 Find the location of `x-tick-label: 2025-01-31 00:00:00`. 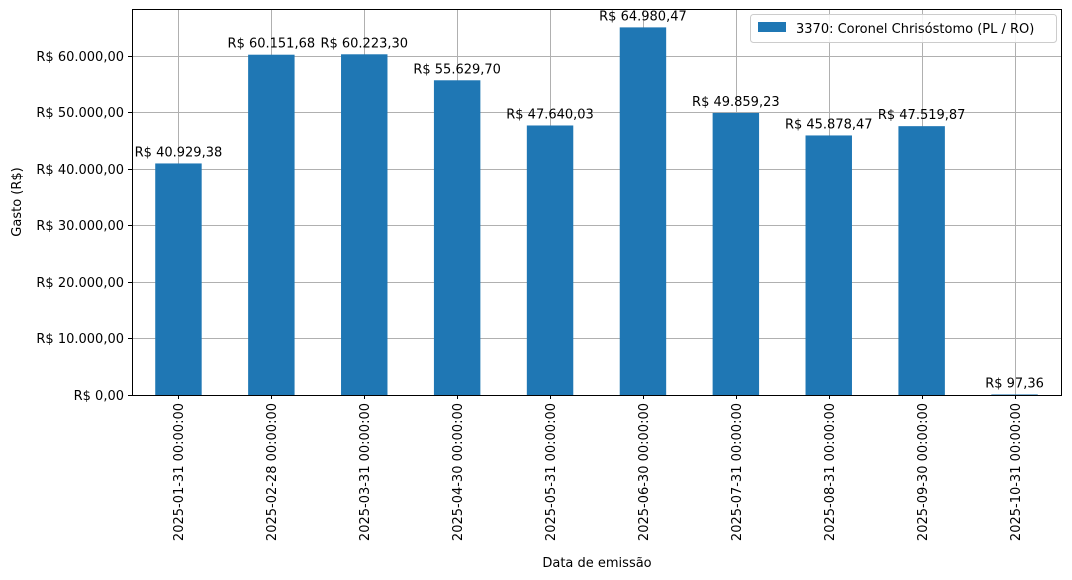

x-tick-label: 2025-01-31 00:00:00 is located at coordinates (179, 472).